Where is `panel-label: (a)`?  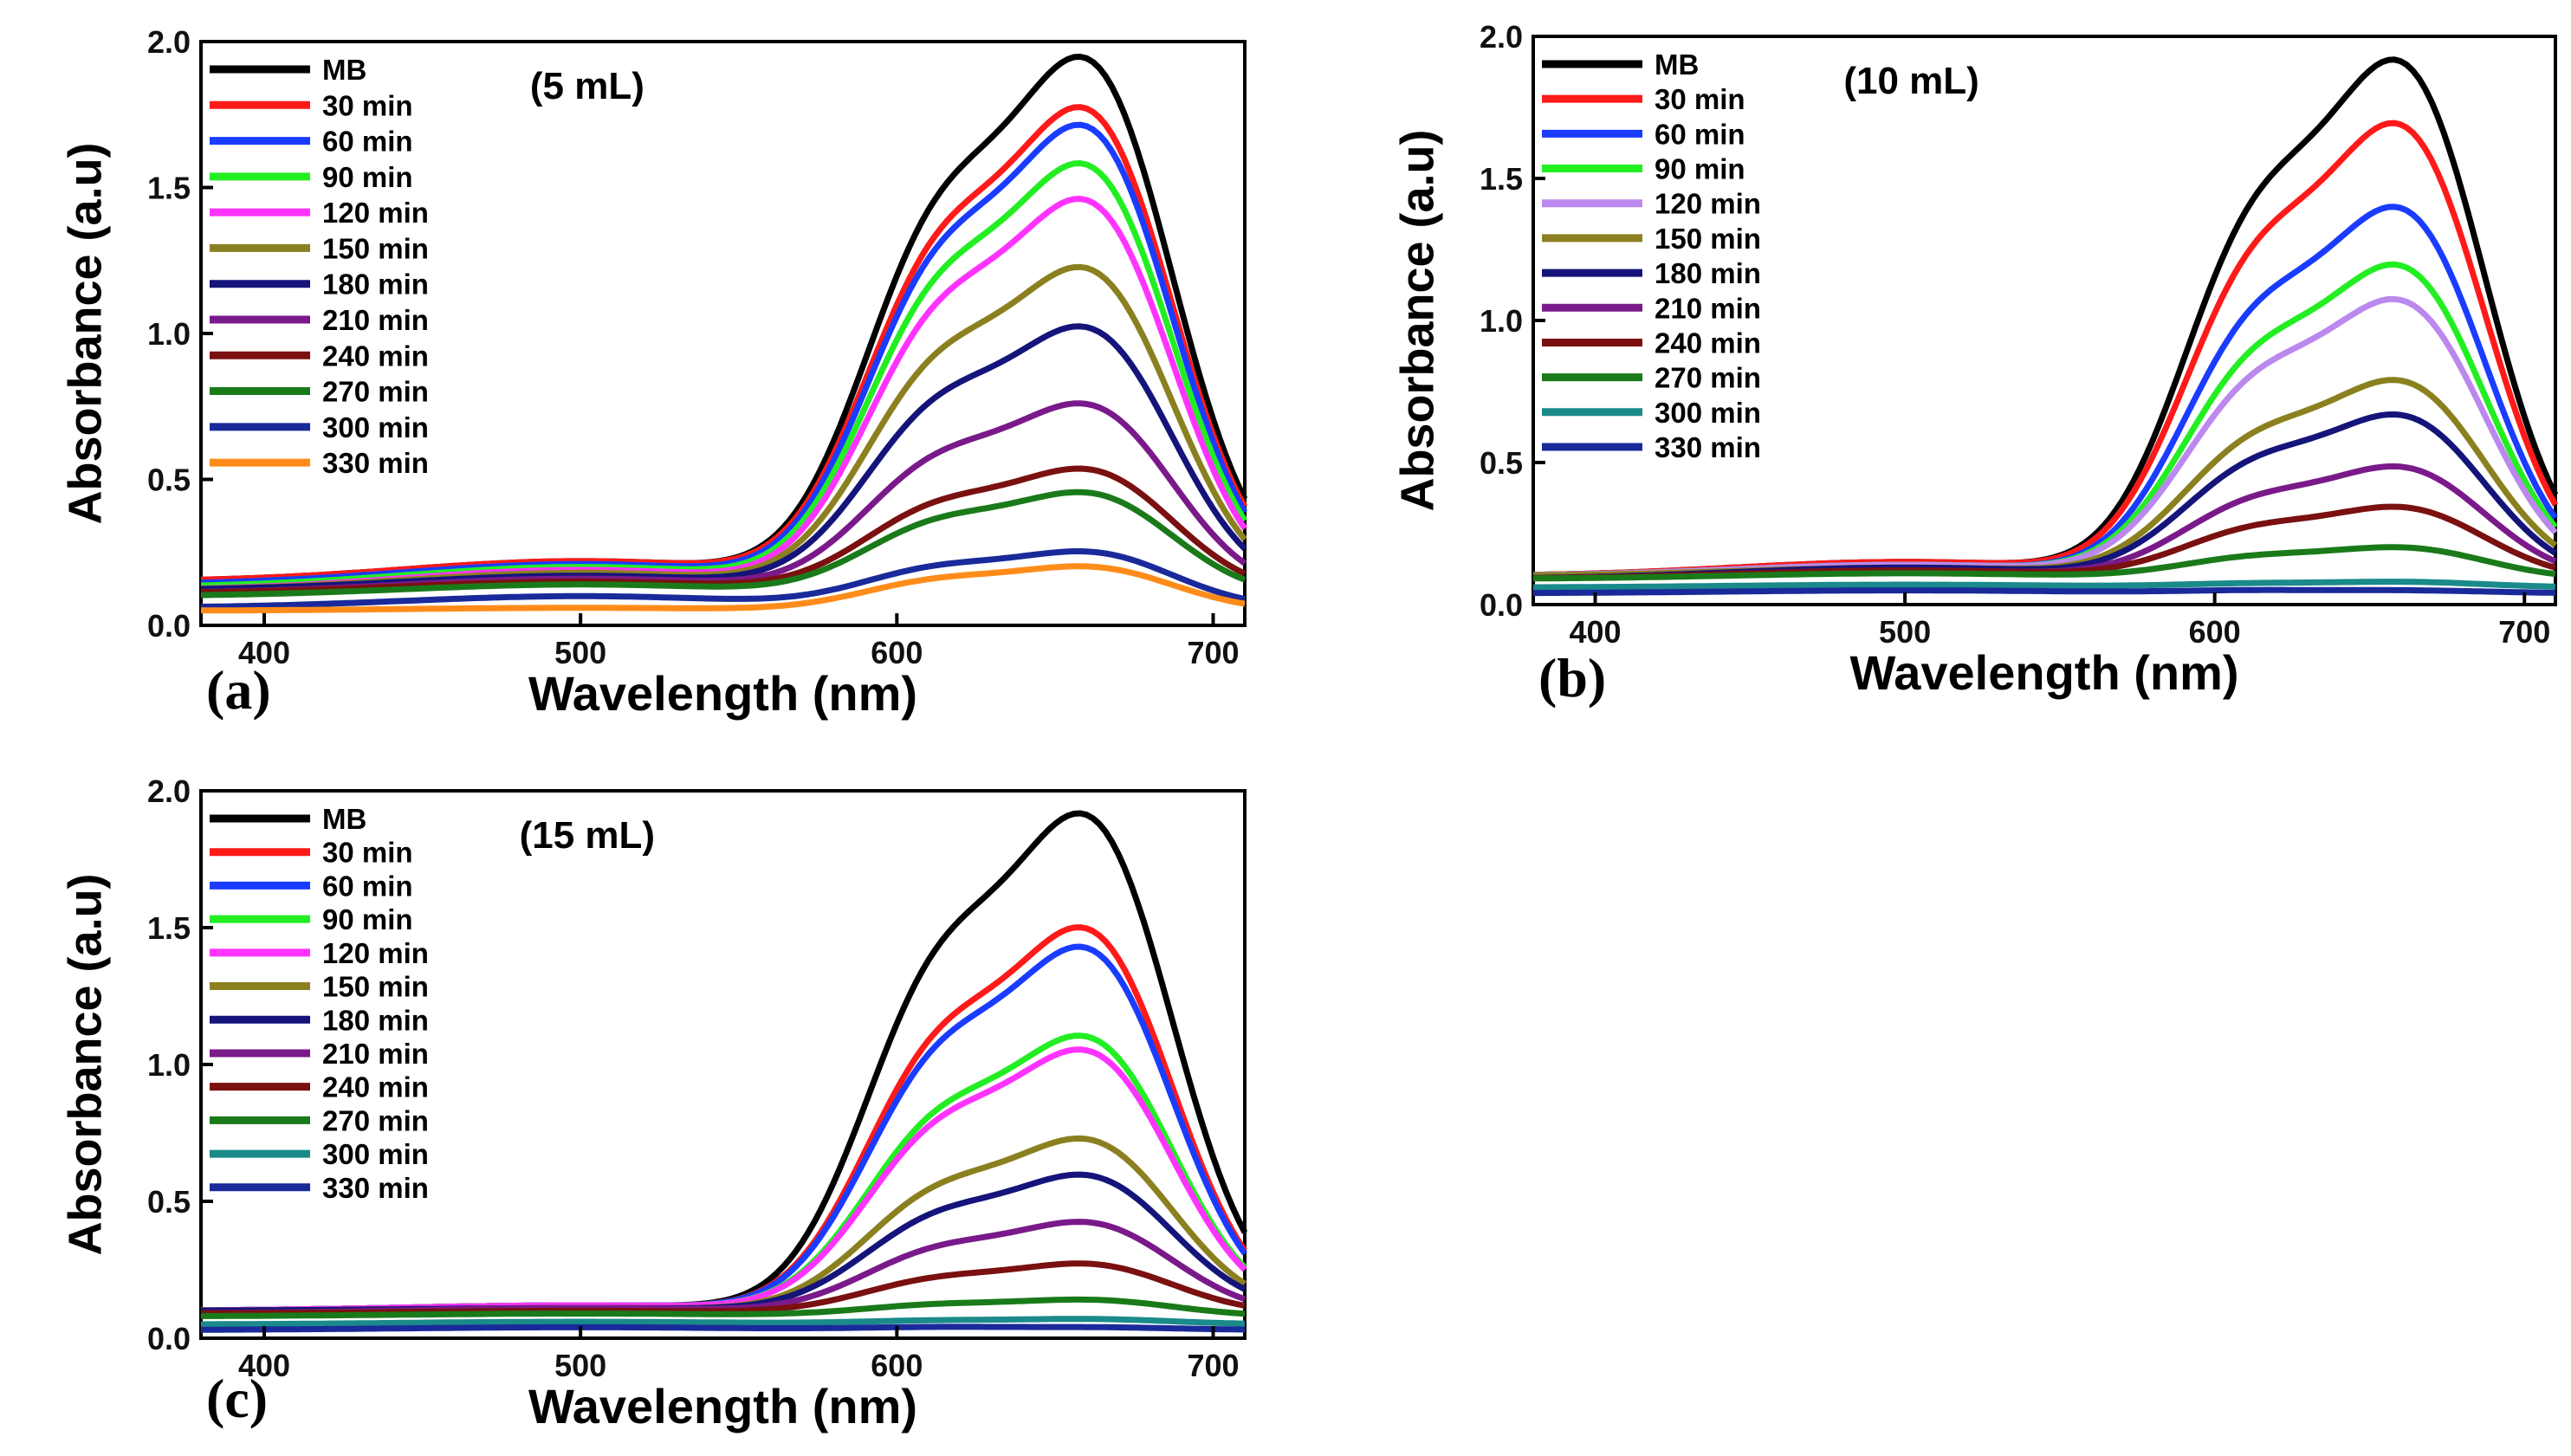
panel-label: (a) is located at coordinates (239, 690).